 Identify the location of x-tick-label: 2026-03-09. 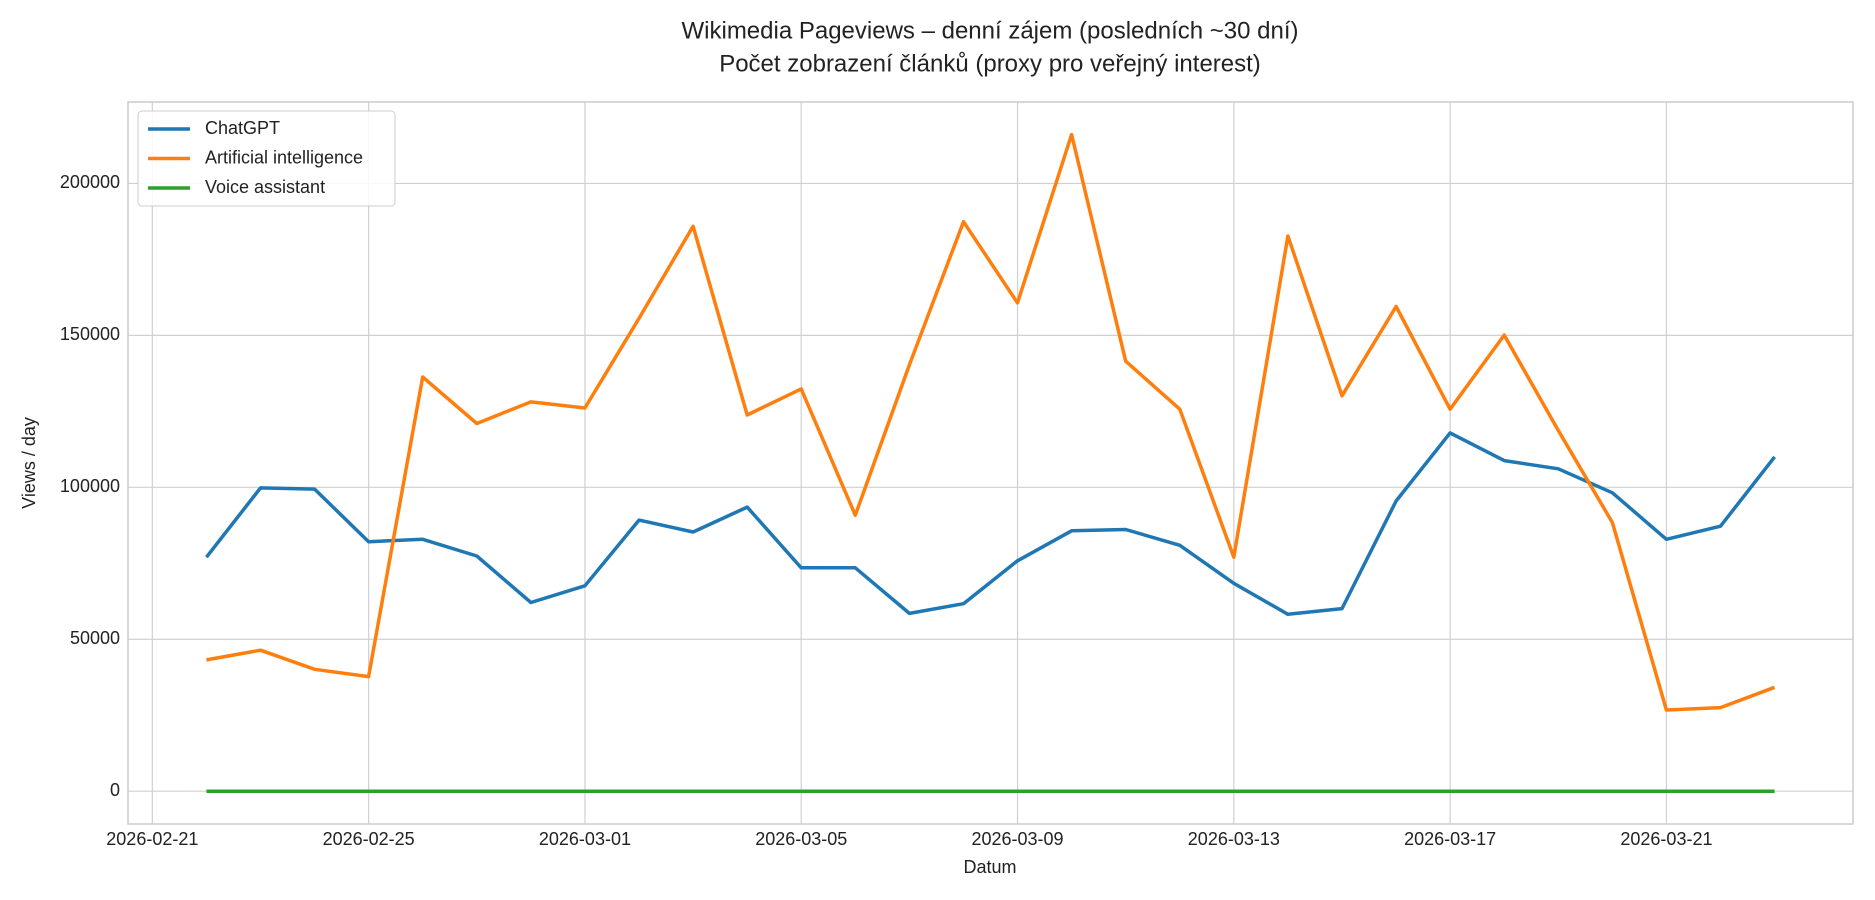
(1017, 839).